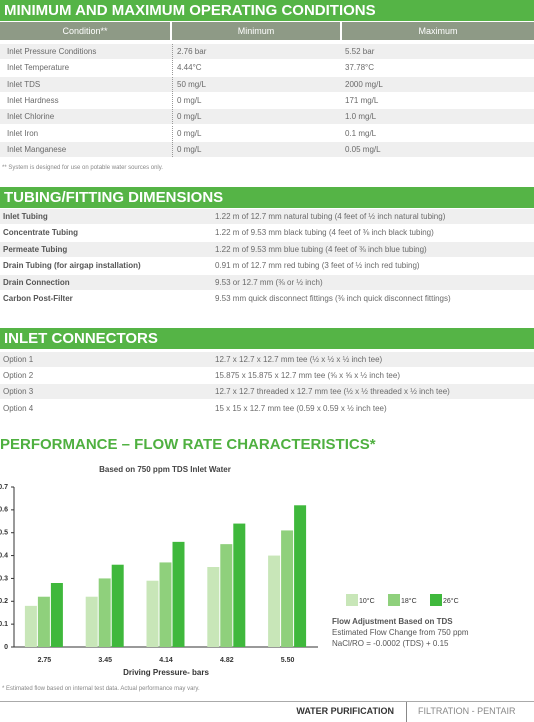 This screenshot has height=722, width=534. What do you see at coordinates (367, 601) in the screenshot?
I see `legend-label: 10°C` at bounding box center [367, 601].